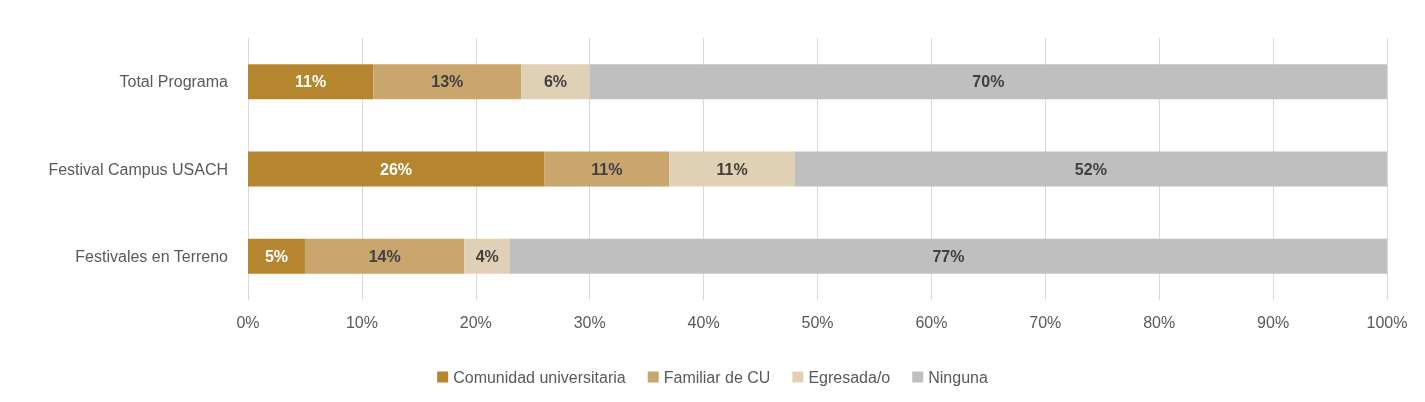 This screenshot has height=402, width=1425. What do you see at coordinates (152, 256) in the screenshot?
I see `y-tick-label: Festivales en Terreno` at bounding box center [152, 256].